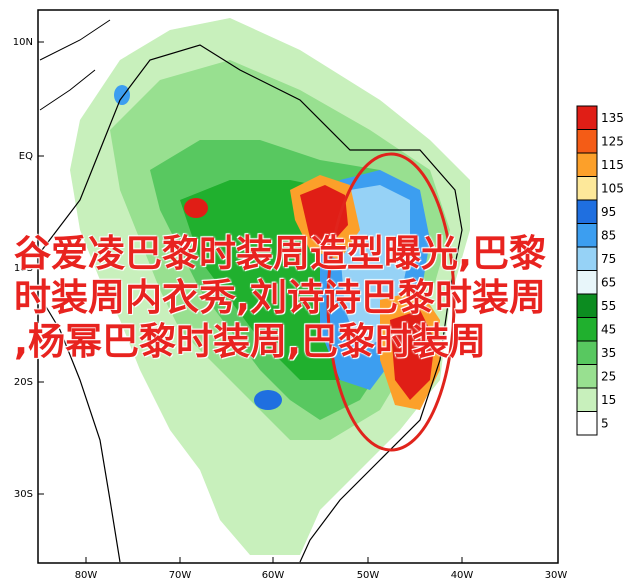  What do you see at coordinates (75, 65) in the screenshot?
I see `coastline-north` at bounding box center [75, 65].